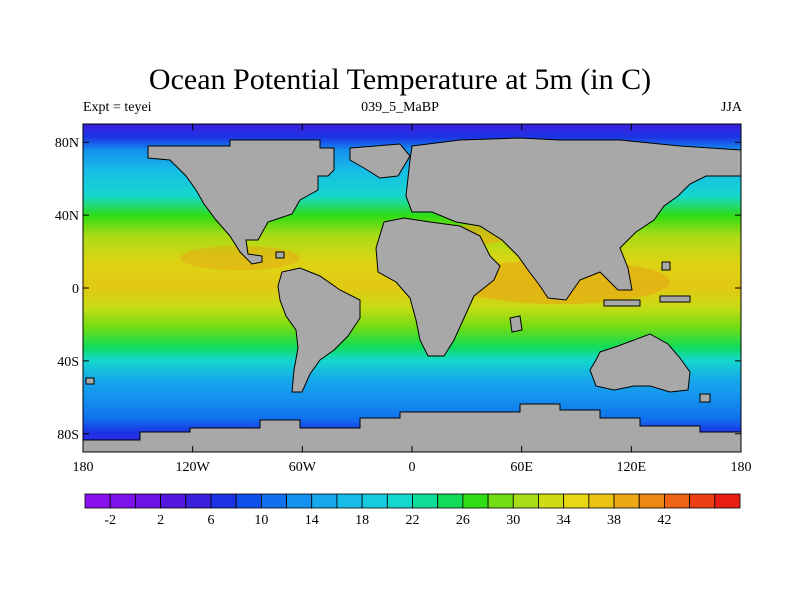  Describe the element at coordinates (67, 143) in the screenshot. I see `lat-tick-label: 80N` at that location.